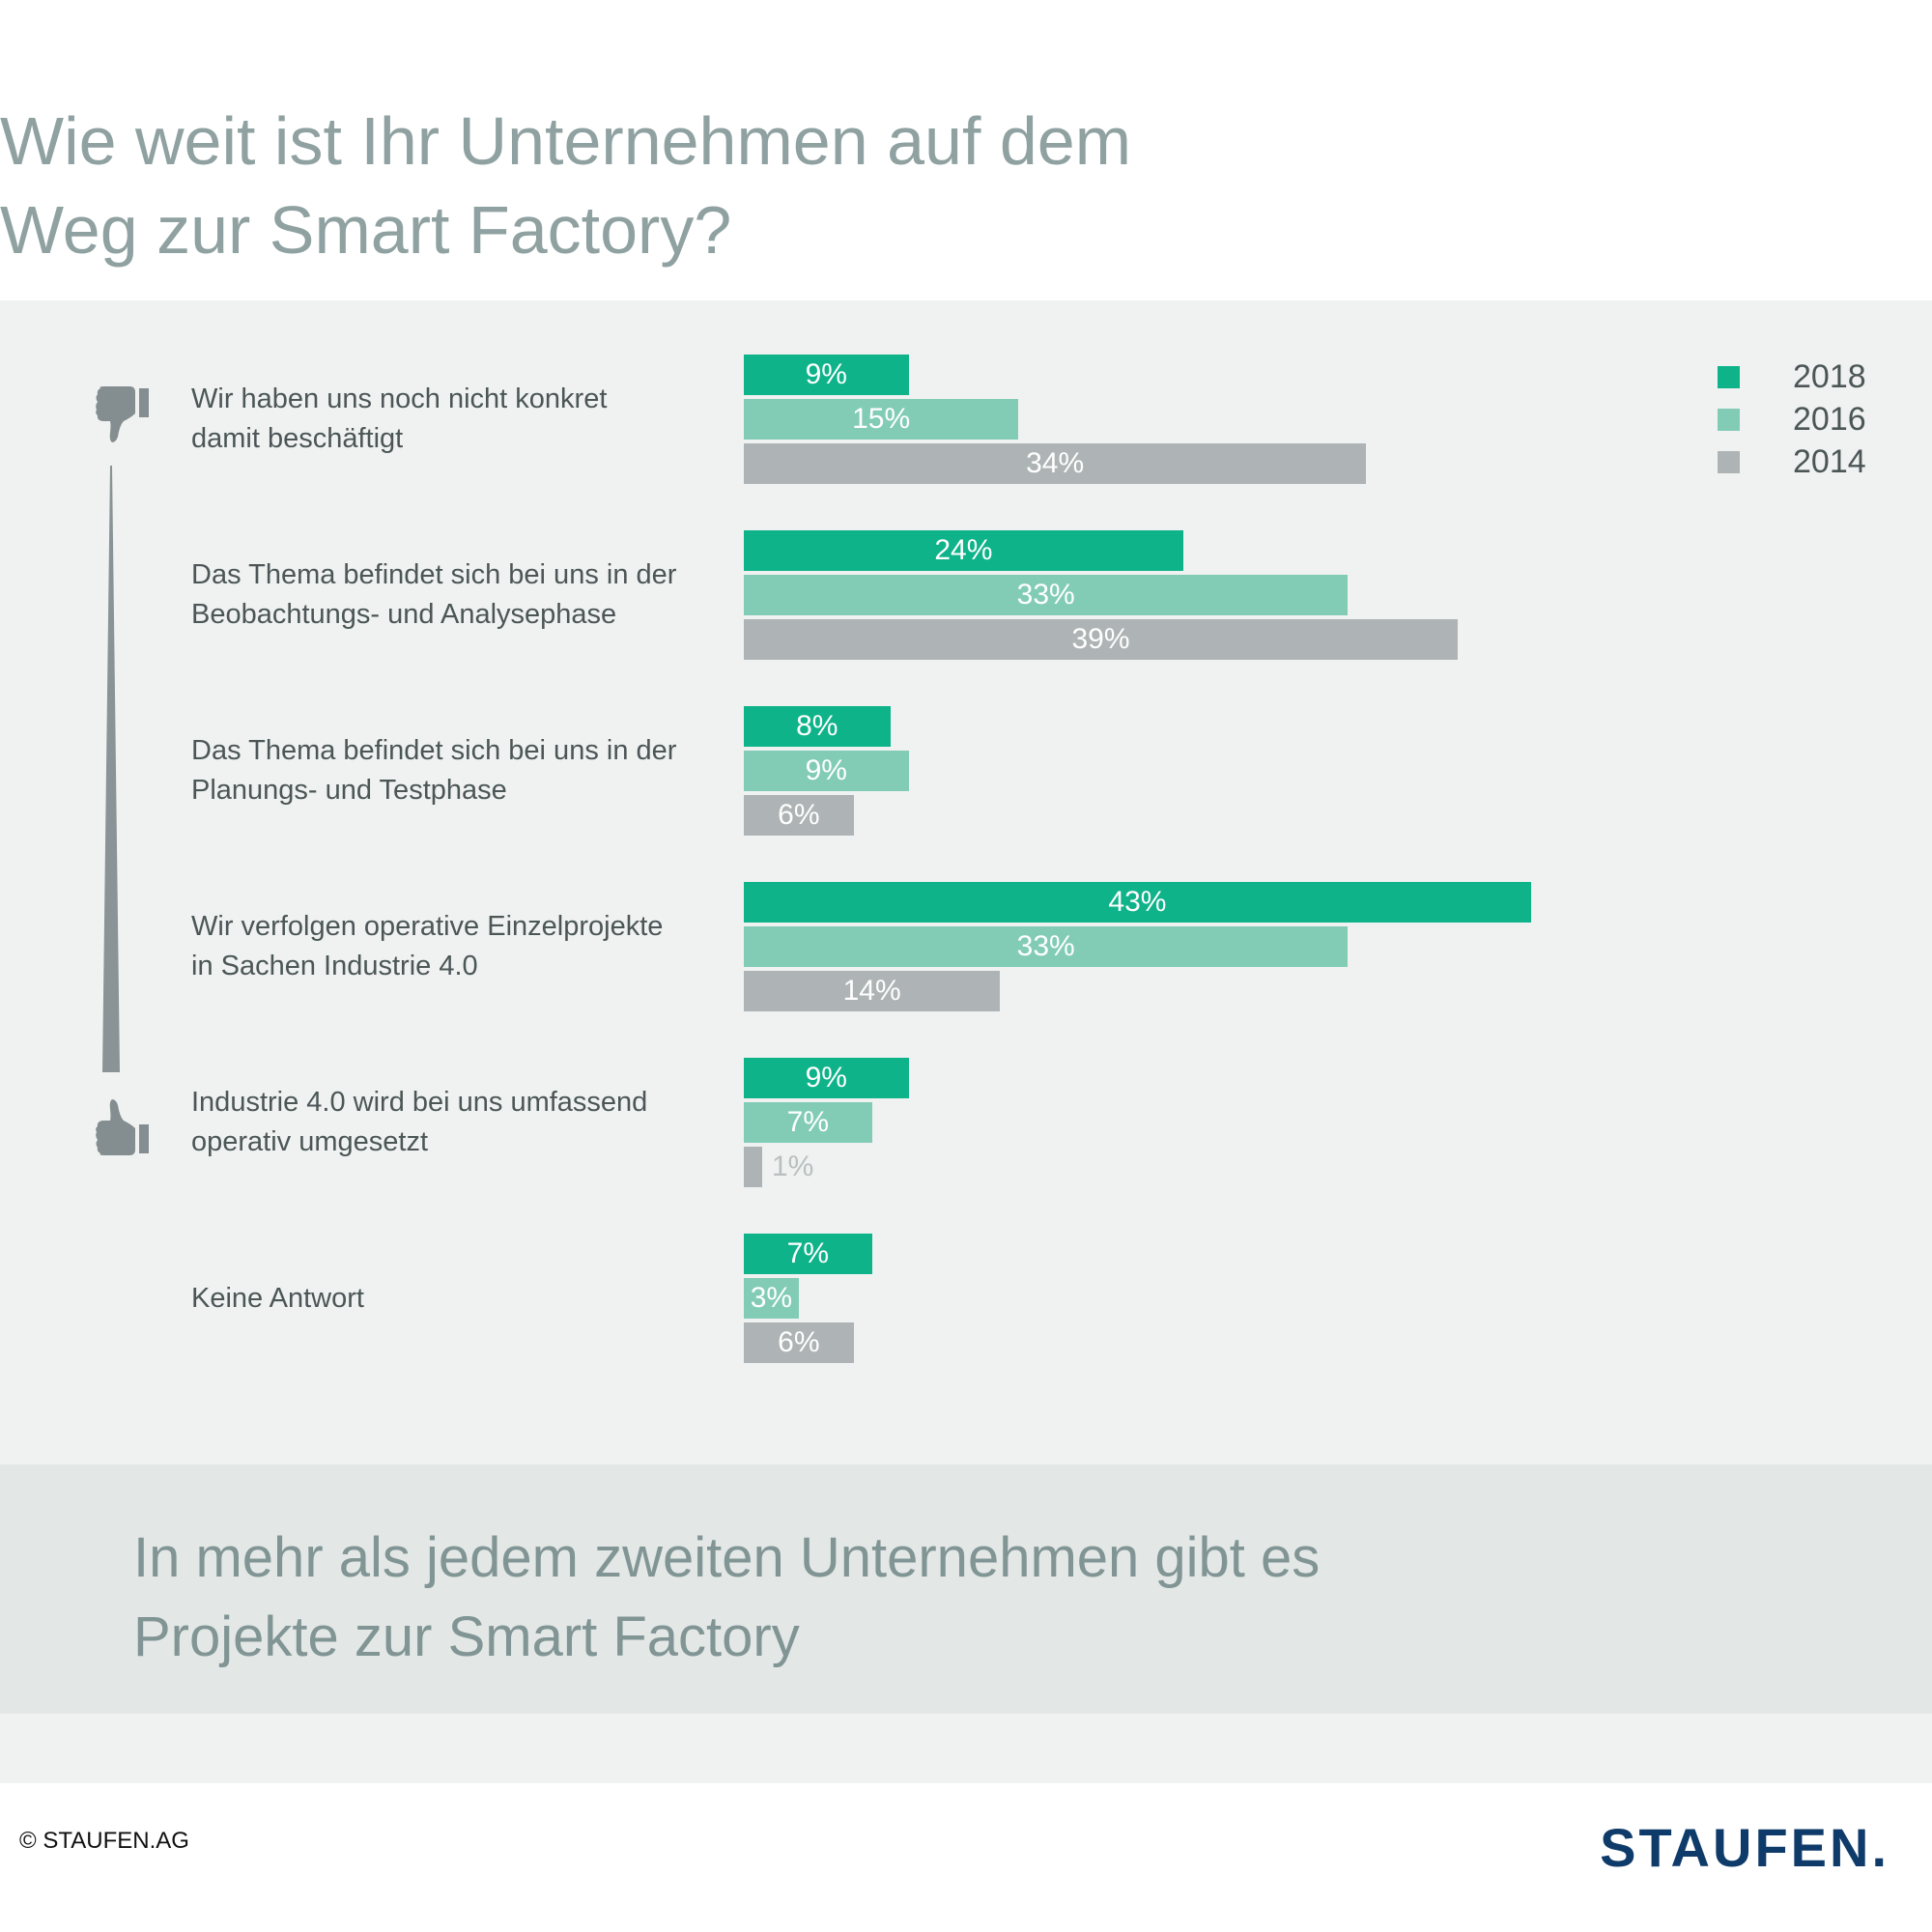 This screenshot has width=1932, height=1932. I want to click on legend-label: 2018, so click(1829, 376).